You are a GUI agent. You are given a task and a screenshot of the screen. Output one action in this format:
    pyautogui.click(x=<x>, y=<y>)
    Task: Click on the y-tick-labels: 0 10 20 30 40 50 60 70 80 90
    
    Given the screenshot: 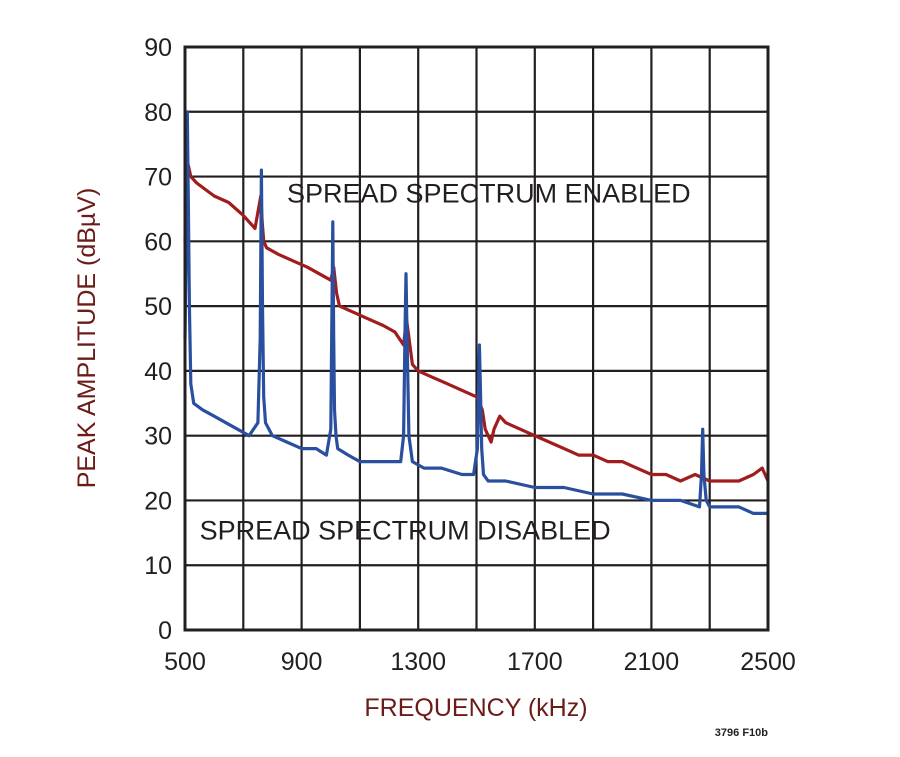 What is the action you would take?
    pyautogui.click(x=158, y=339)
    